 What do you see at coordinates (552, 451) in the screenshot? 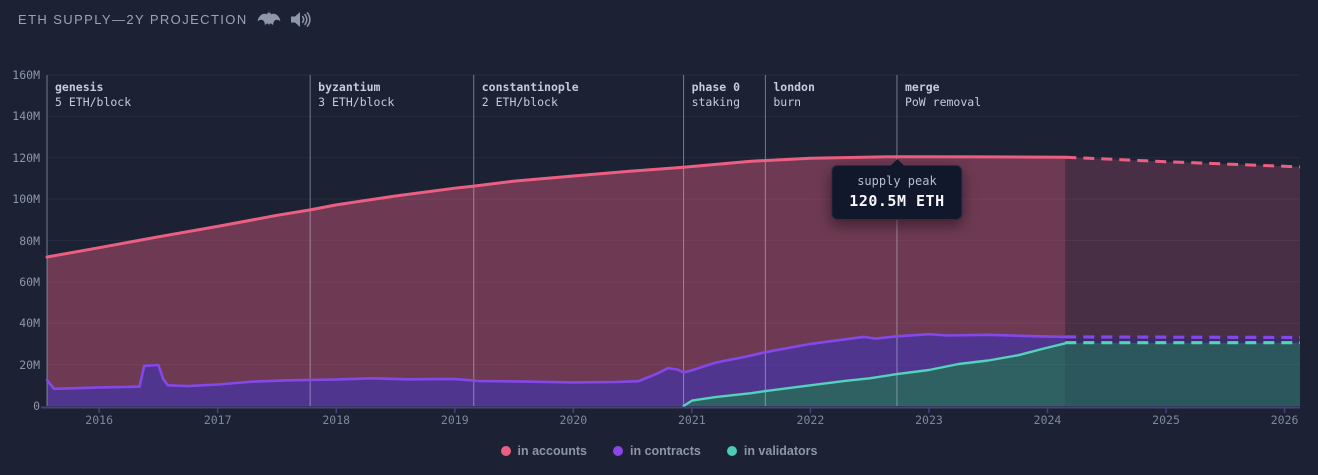
I see `legend-label: in accounts` at bounding box center [552, 451].